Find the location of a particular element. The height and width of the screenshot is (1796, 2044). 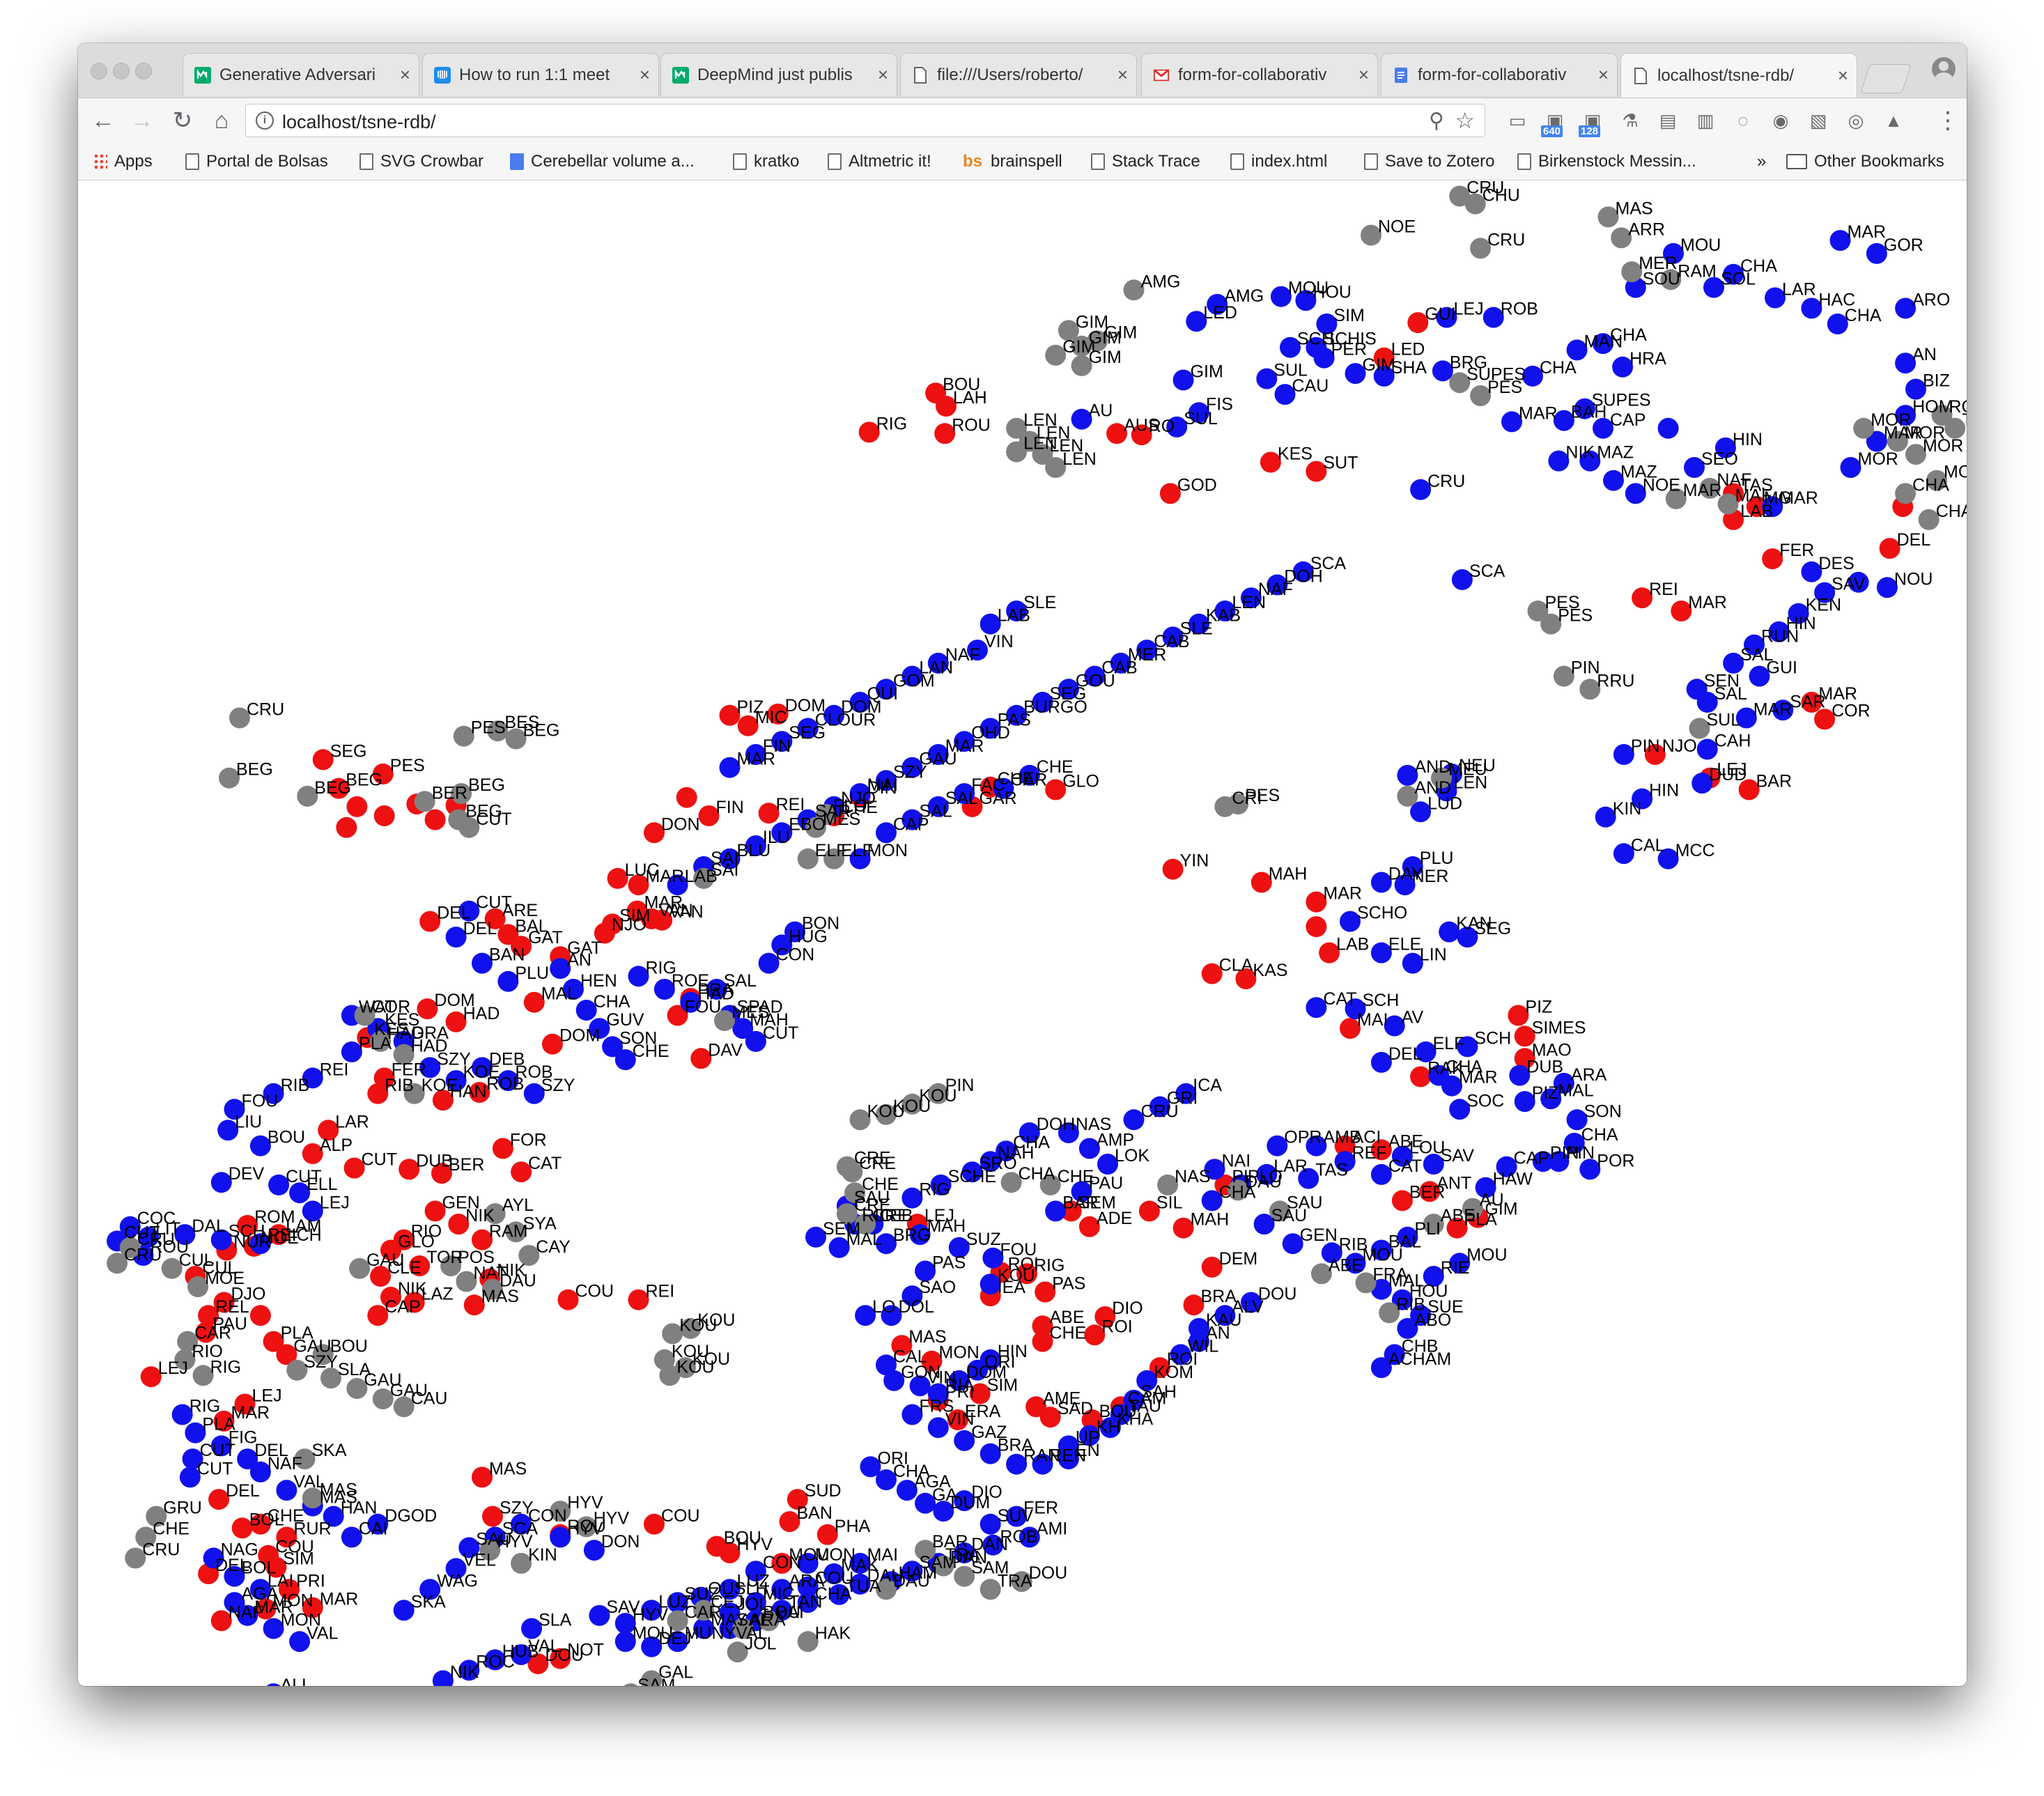

close-tab-icon: × is located at coordinates (1603, 75).